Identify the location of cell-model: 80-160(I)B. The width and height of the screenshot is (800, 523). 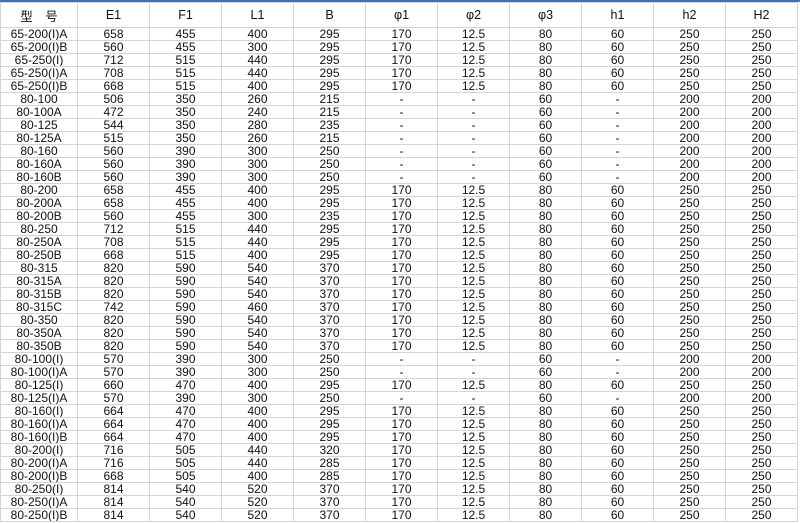
(39, 437).